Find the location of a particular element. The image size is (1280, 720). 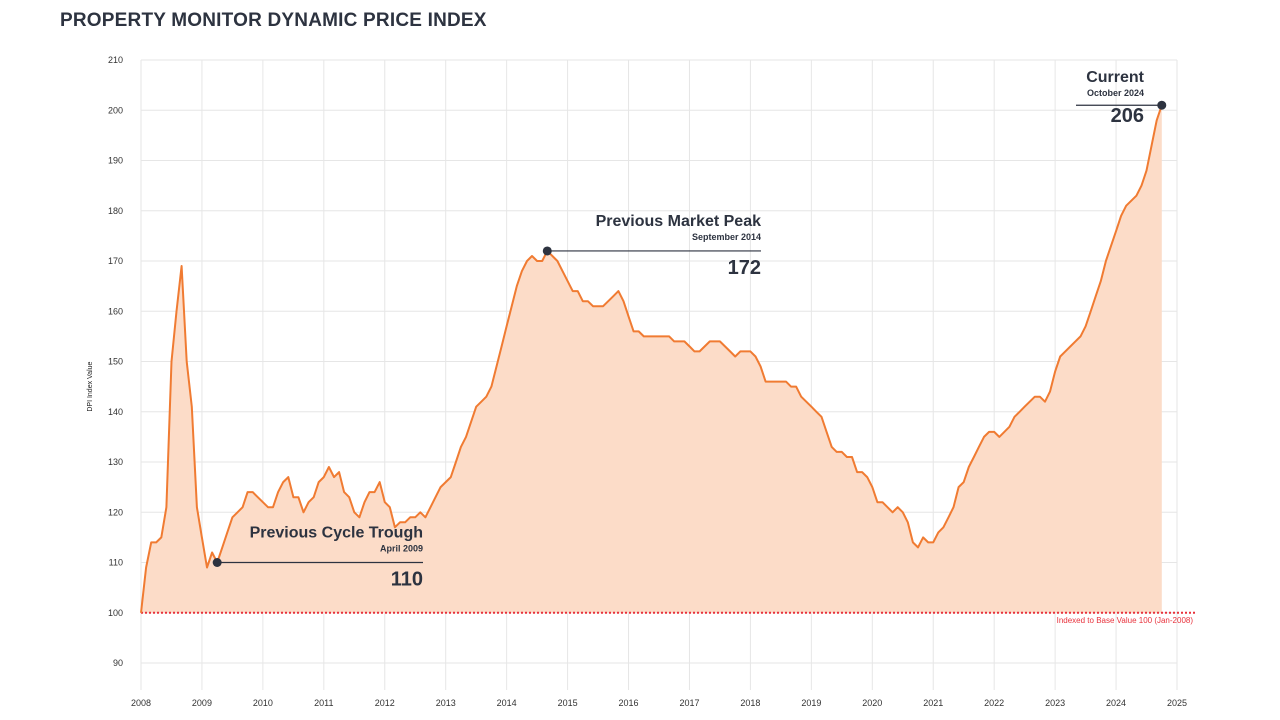

y-tick-label: 200 is located at coordinates (115, 110).